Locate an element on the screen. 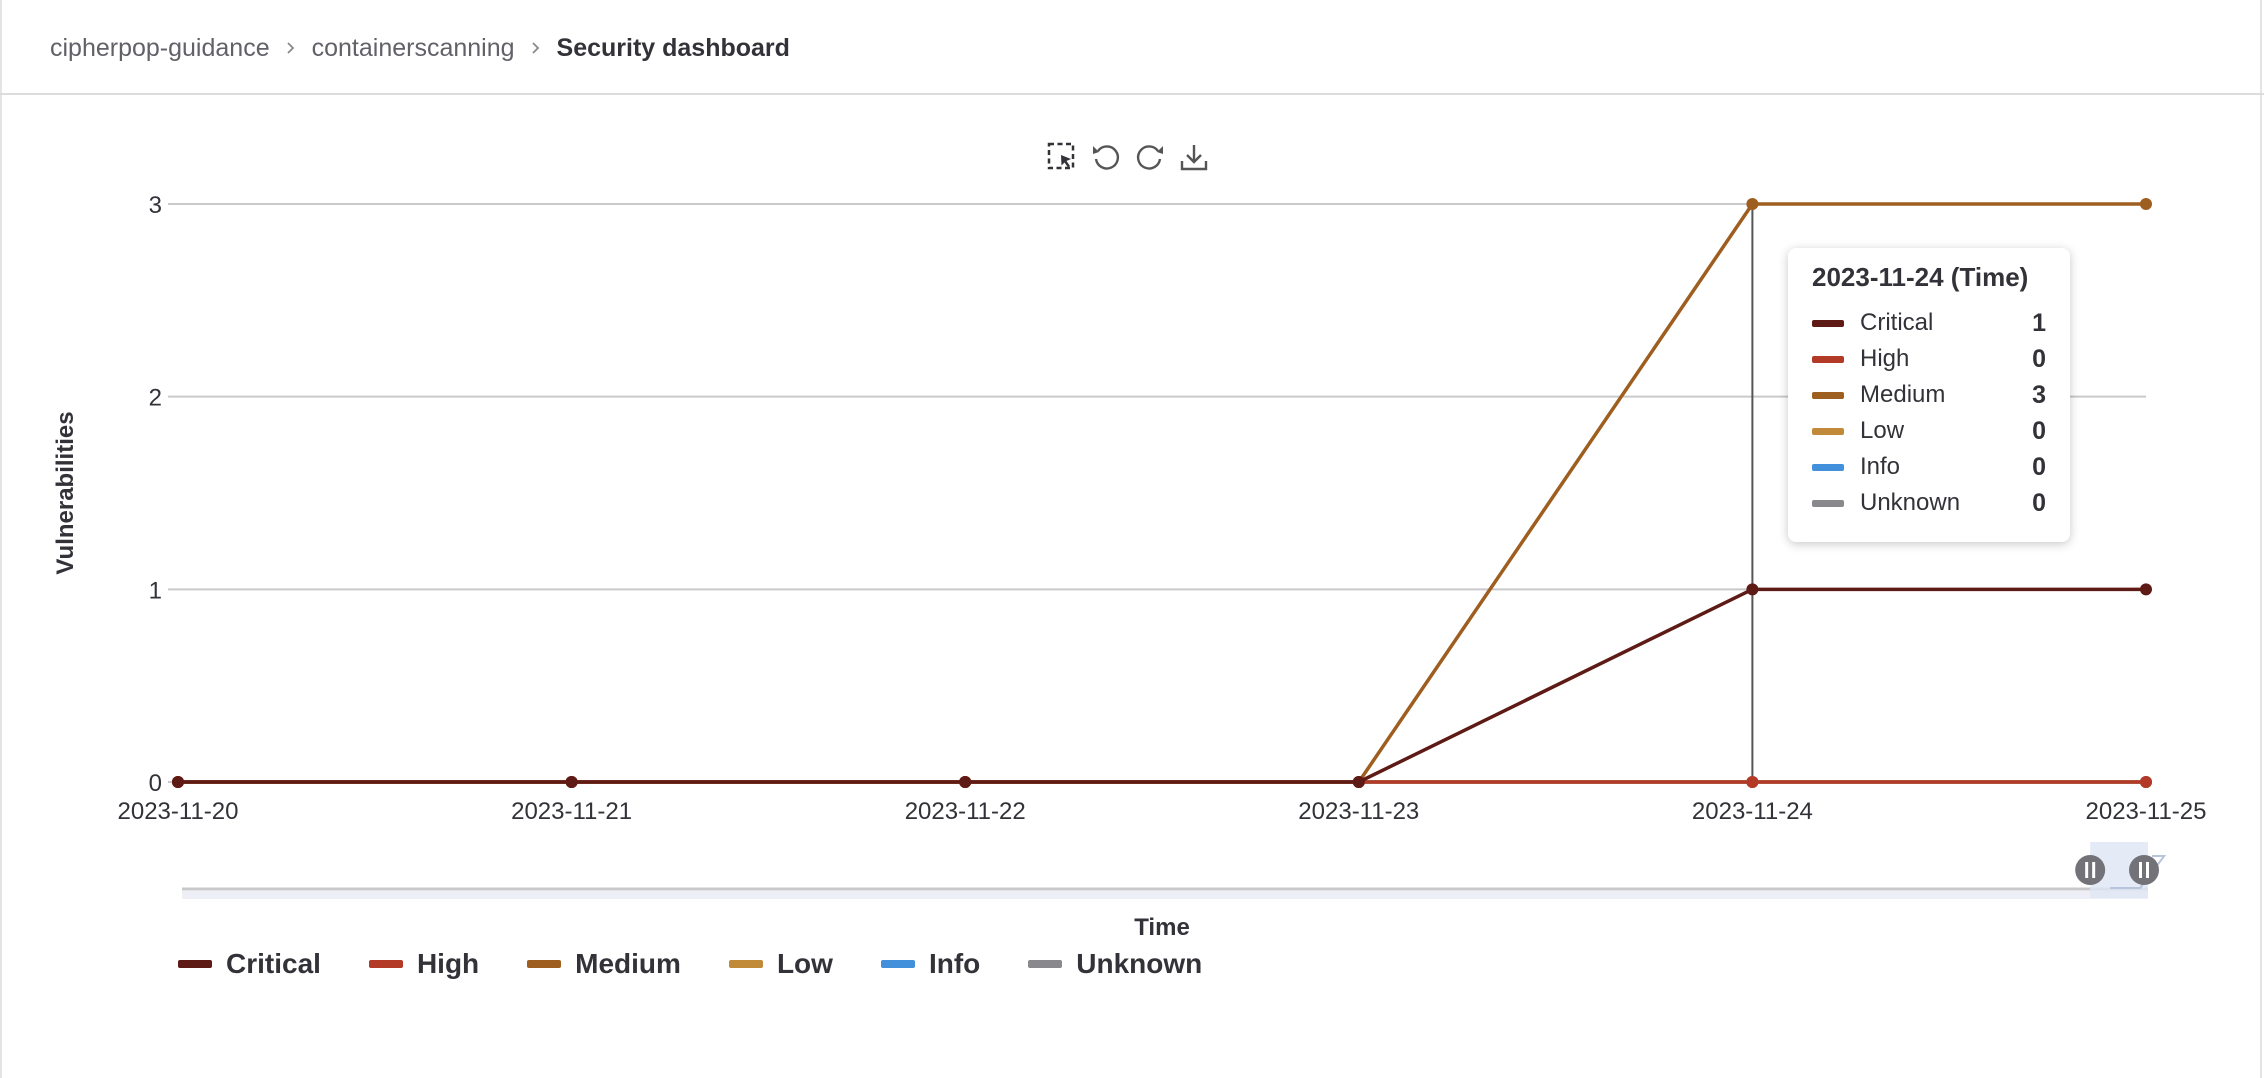 The height and width of the screenshot is (1078, 2264). zoom-handle-right is located at coordinates (2144, 870).